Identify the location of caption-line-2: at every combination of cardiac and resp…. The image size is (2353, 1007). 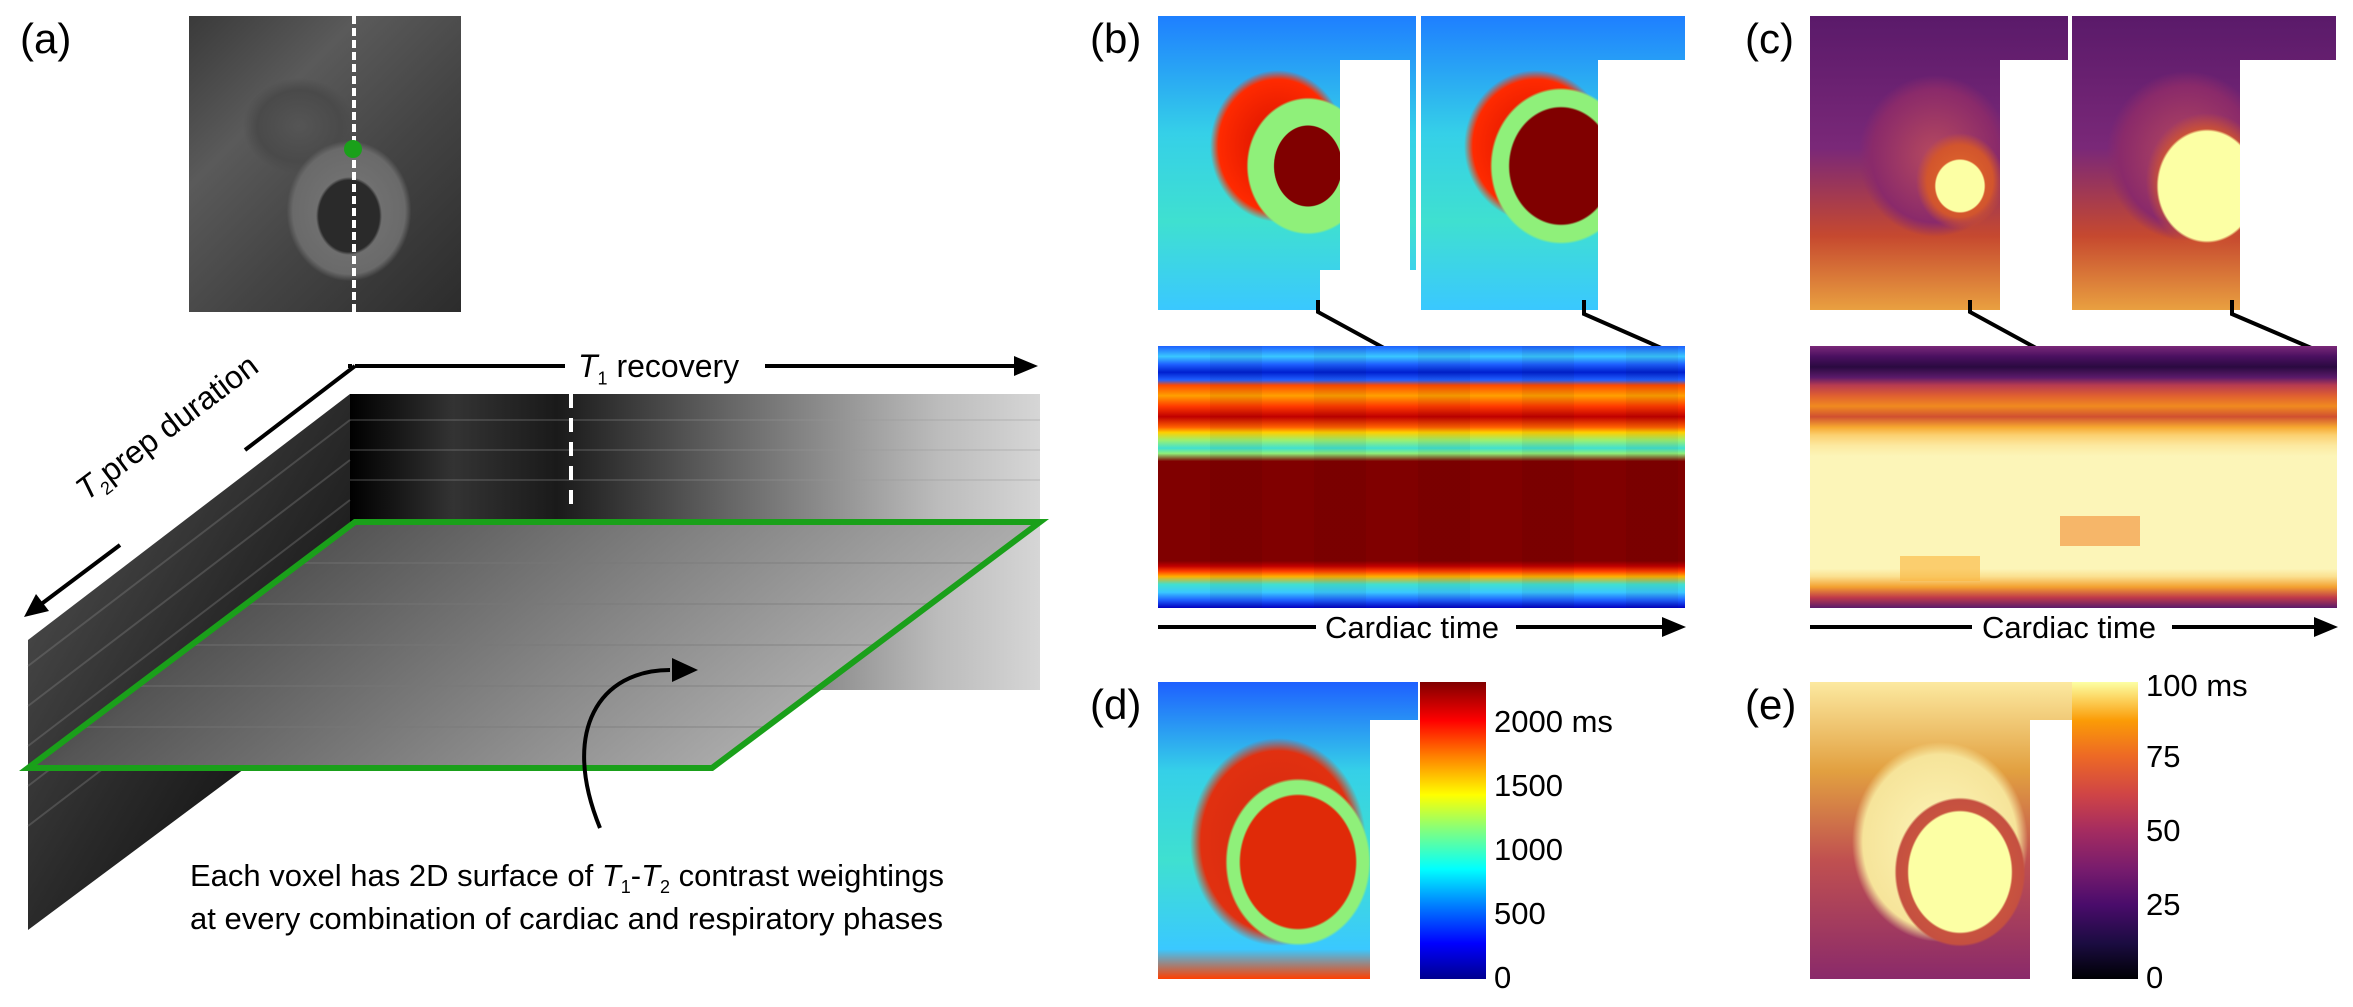
(567, 918).